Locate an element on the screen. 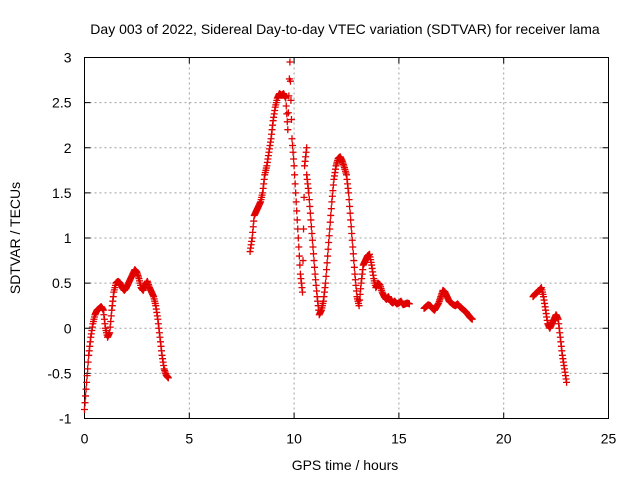 This screenshot has height=480, width=640. x-tick-label: 0 is located at coordinates (85, 439).